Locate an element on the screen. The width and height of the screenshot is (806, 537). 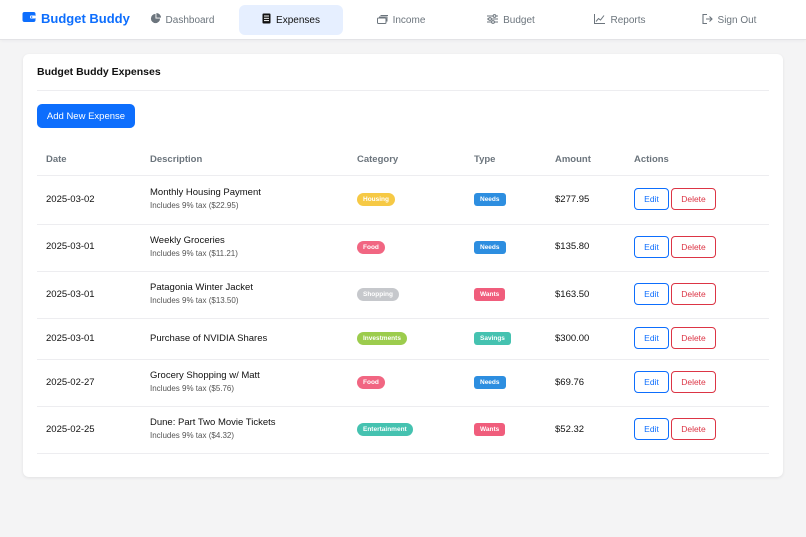
expense-description: Purchase of NVIDIA Shares is located at coordinates (208, 338).